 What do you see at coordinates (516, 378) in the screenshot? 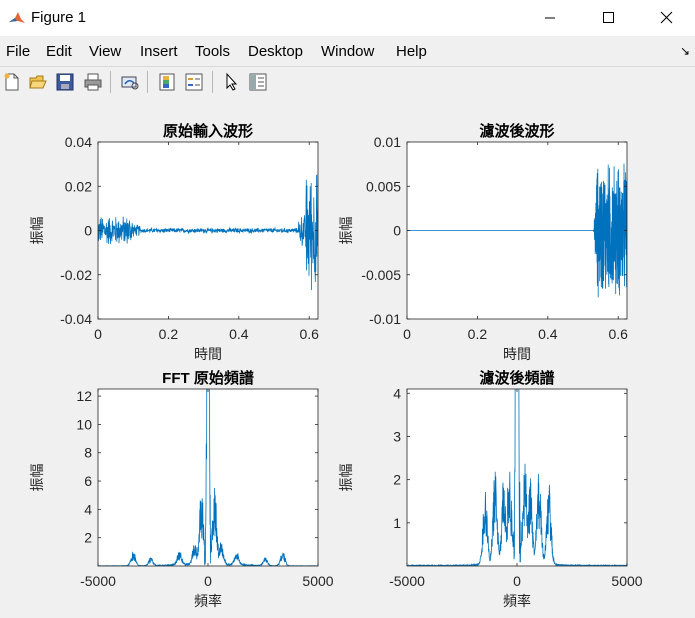
I see `axes-4-title: 濾波後頻譜` at bounding box center [516, 378].